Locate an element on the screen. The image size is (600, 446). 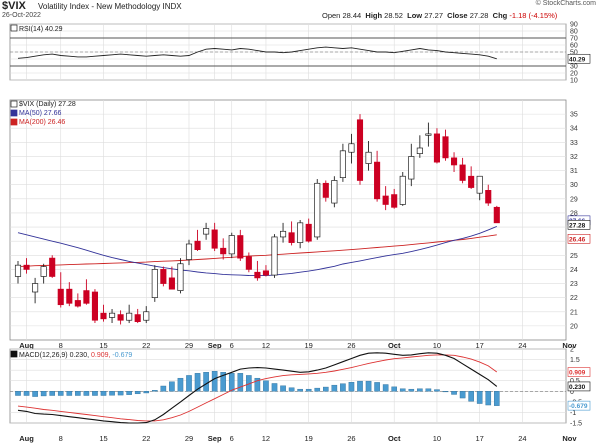
y-tick-label: 23 is located at coordinates (574, 284).